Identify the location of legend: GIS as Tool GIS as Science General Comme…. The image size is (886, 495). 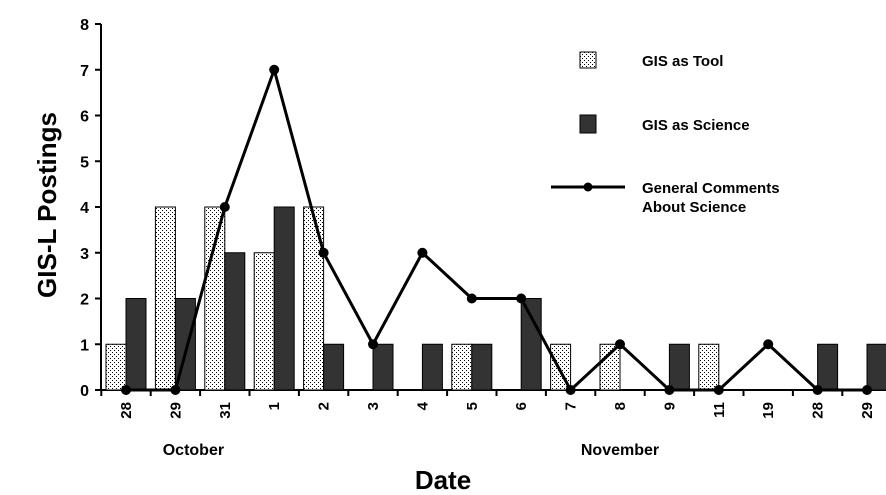
(665, 133).